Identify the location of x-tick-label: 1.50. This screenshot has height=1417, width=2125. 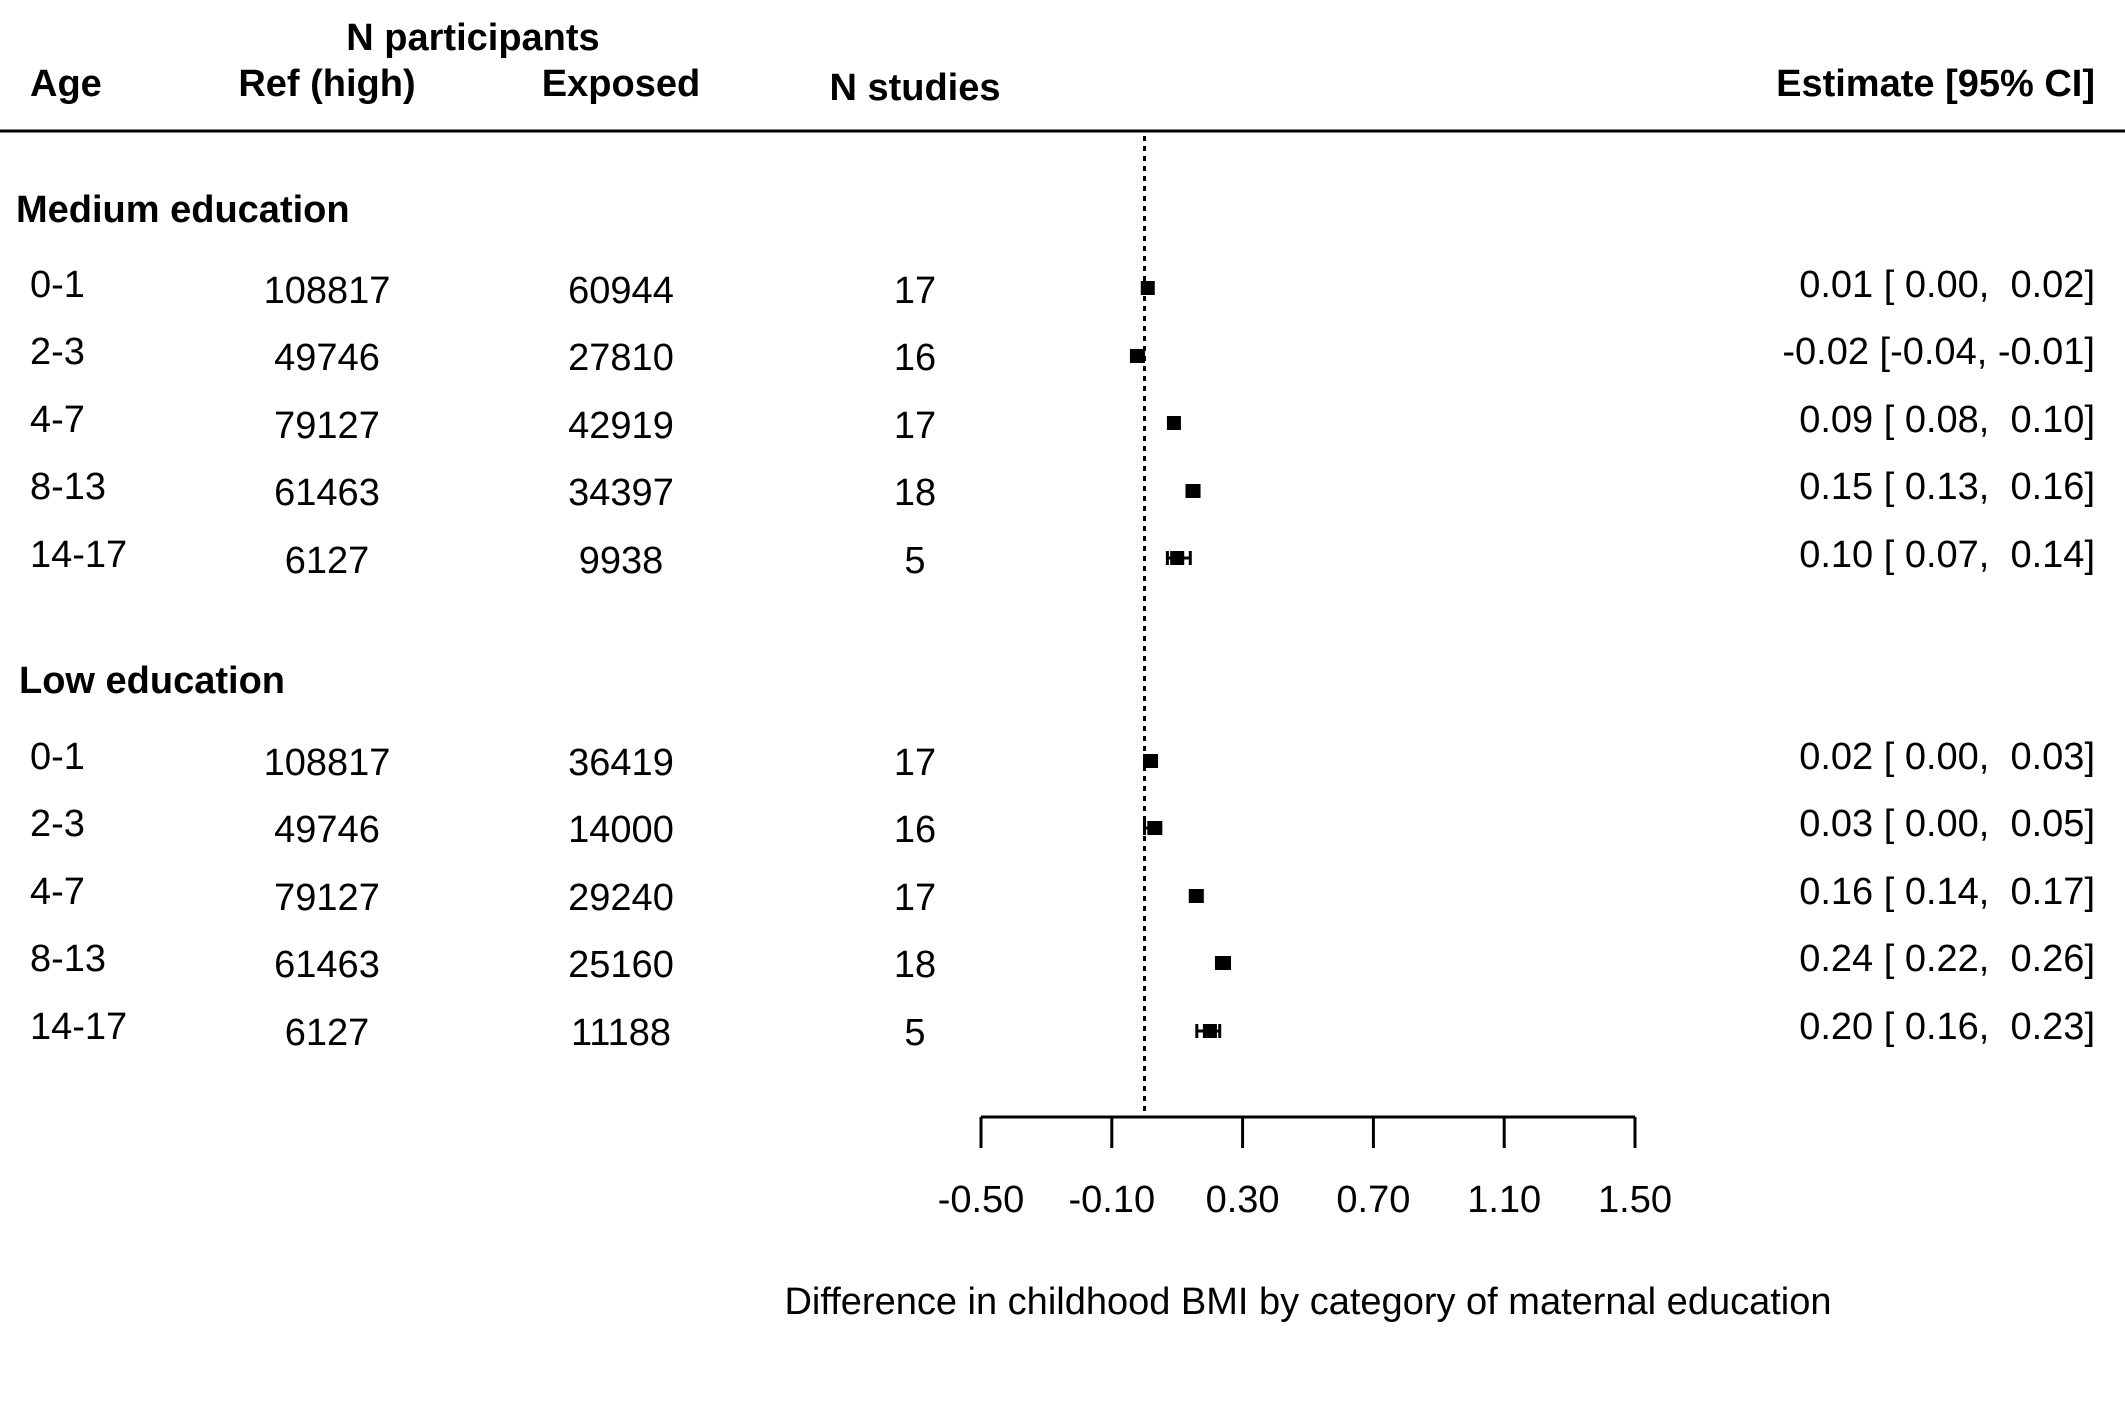
(1635, 1200).